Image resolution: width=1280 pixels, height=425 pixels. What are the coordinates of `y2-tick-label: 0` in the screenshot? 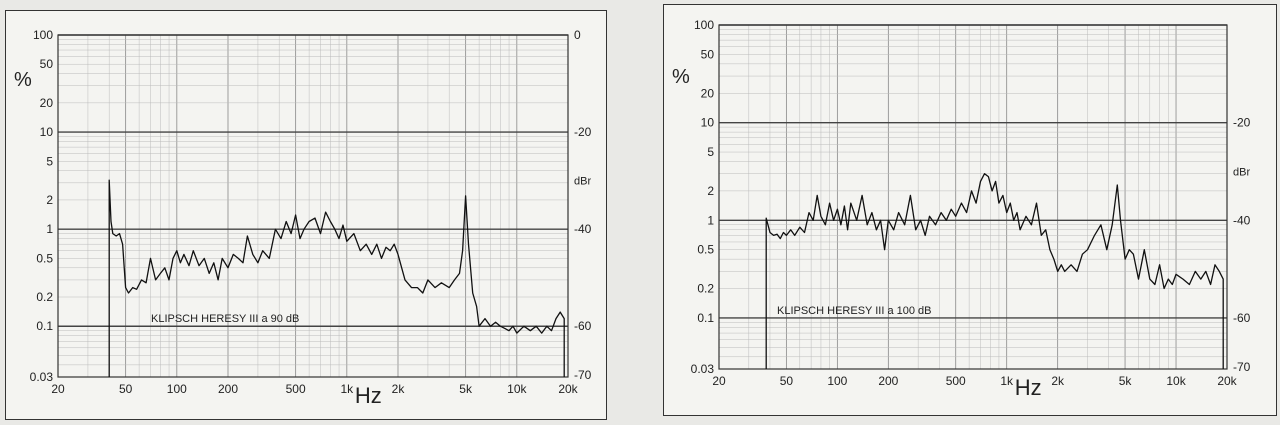 It's located at (577, 35).